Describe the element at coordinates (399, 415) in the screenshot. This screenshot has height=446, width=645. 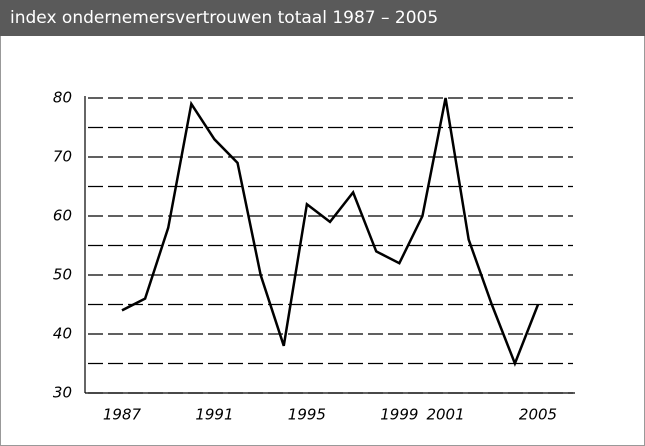
I see `x-tick-label: 1999` at that location.